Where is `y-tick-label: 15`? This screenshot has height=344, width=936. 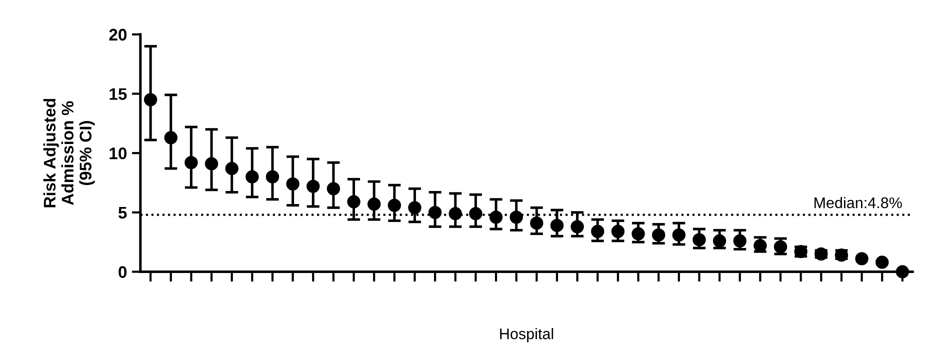 y-tick-label: 15 is located at coordinates (118, 94).